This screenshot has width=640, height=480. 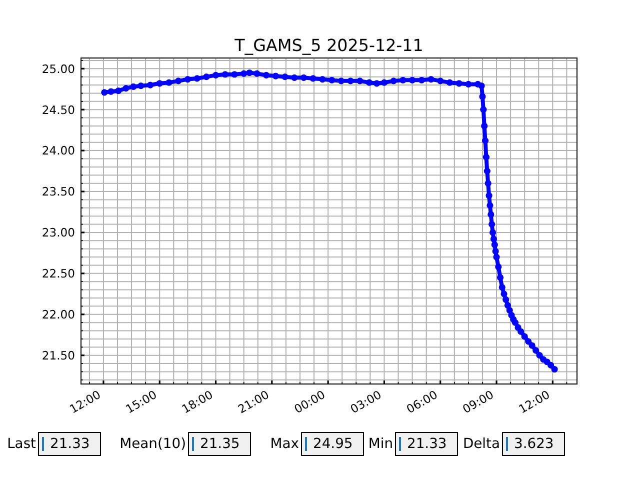 I want to click on text: Mean(10), so click(x=153, y=444).